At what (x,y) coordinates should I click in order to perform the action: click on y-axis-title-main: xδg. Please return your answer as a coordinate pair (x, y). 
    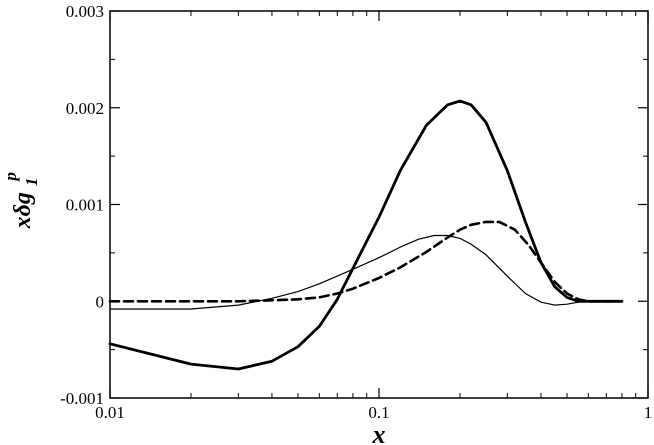
    Looking at the image, I should click on (23, 210).